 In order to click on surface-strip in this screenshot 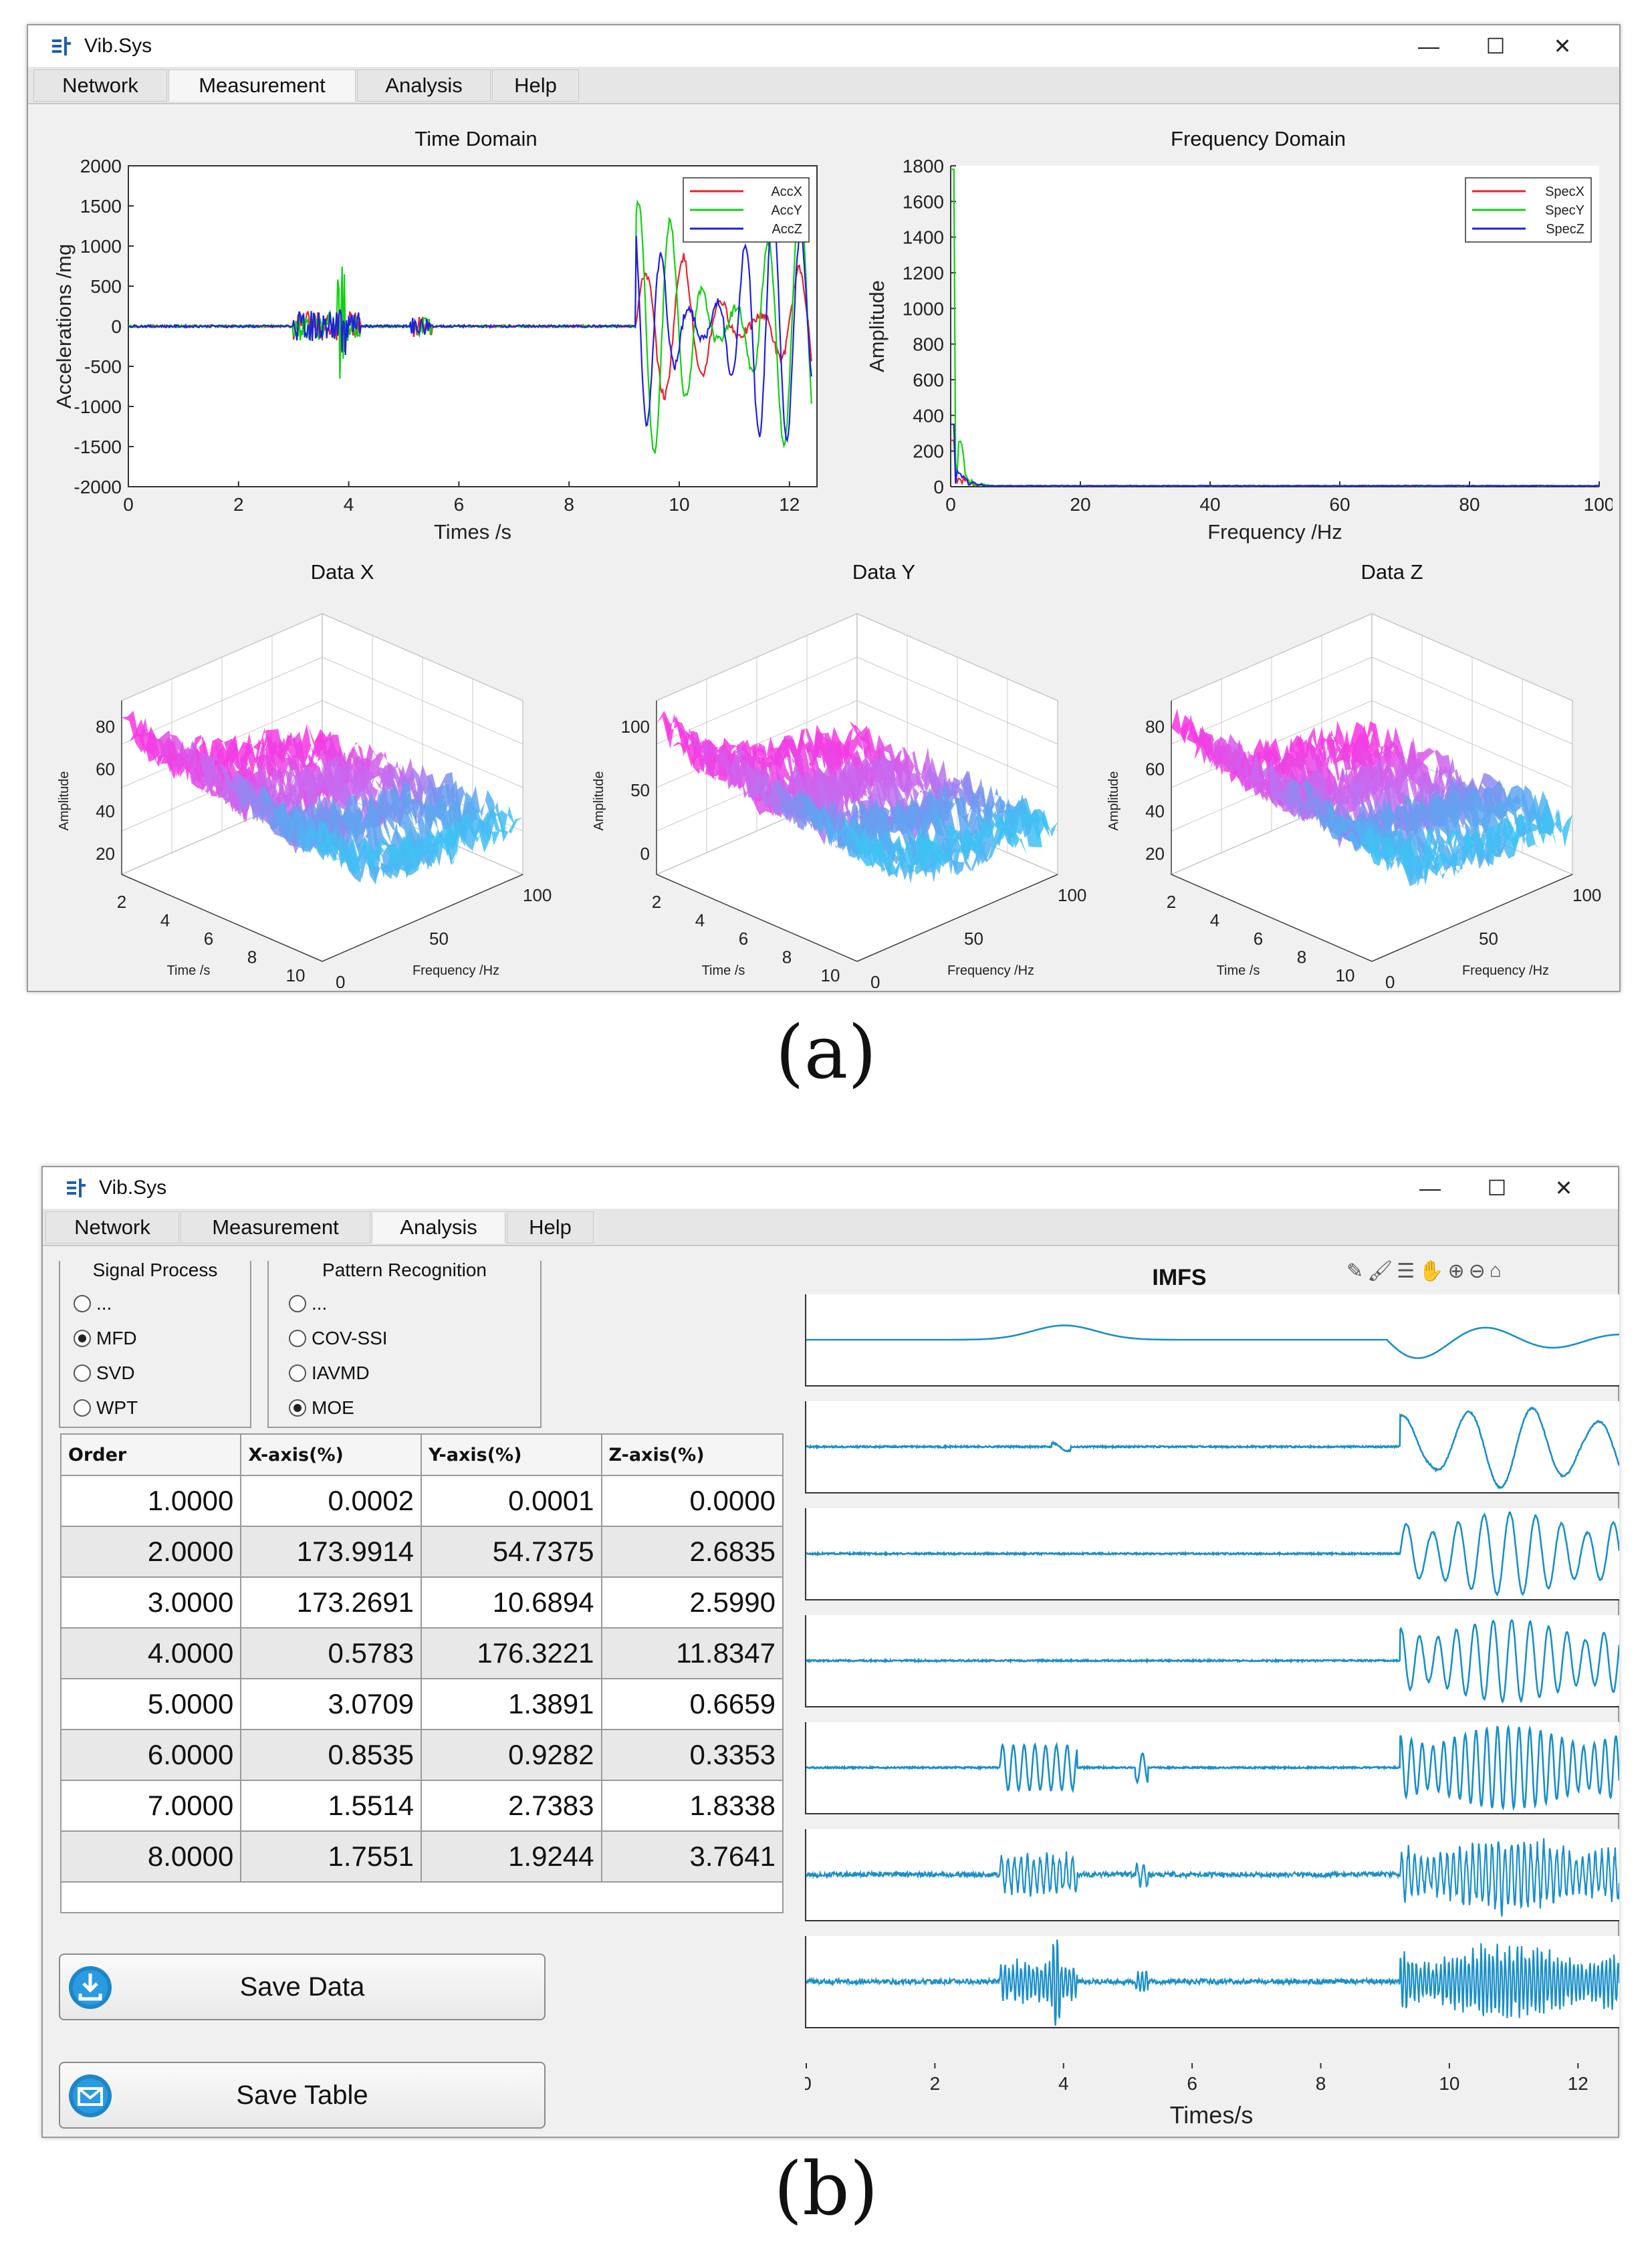, I will do `click(1406, 798)`.